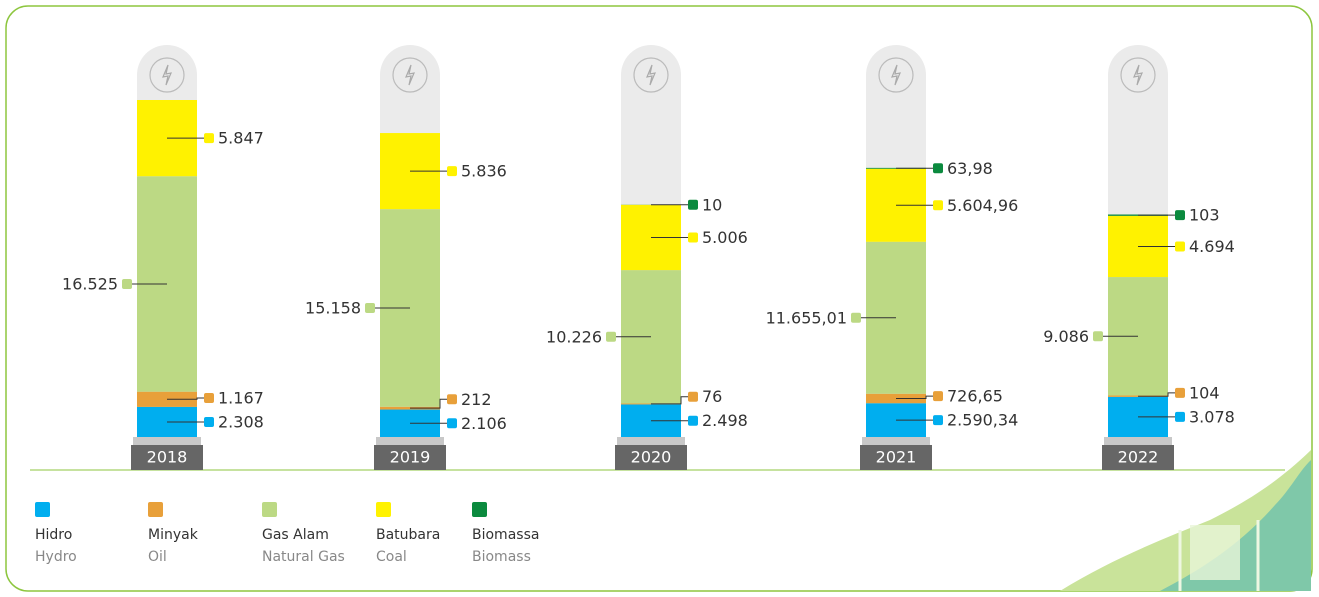 The height and width of the screenshot is (597, 1319). Describe the element at coordinates (574, 336) in the screenshot. I see `value-label: 10.226` at that location.